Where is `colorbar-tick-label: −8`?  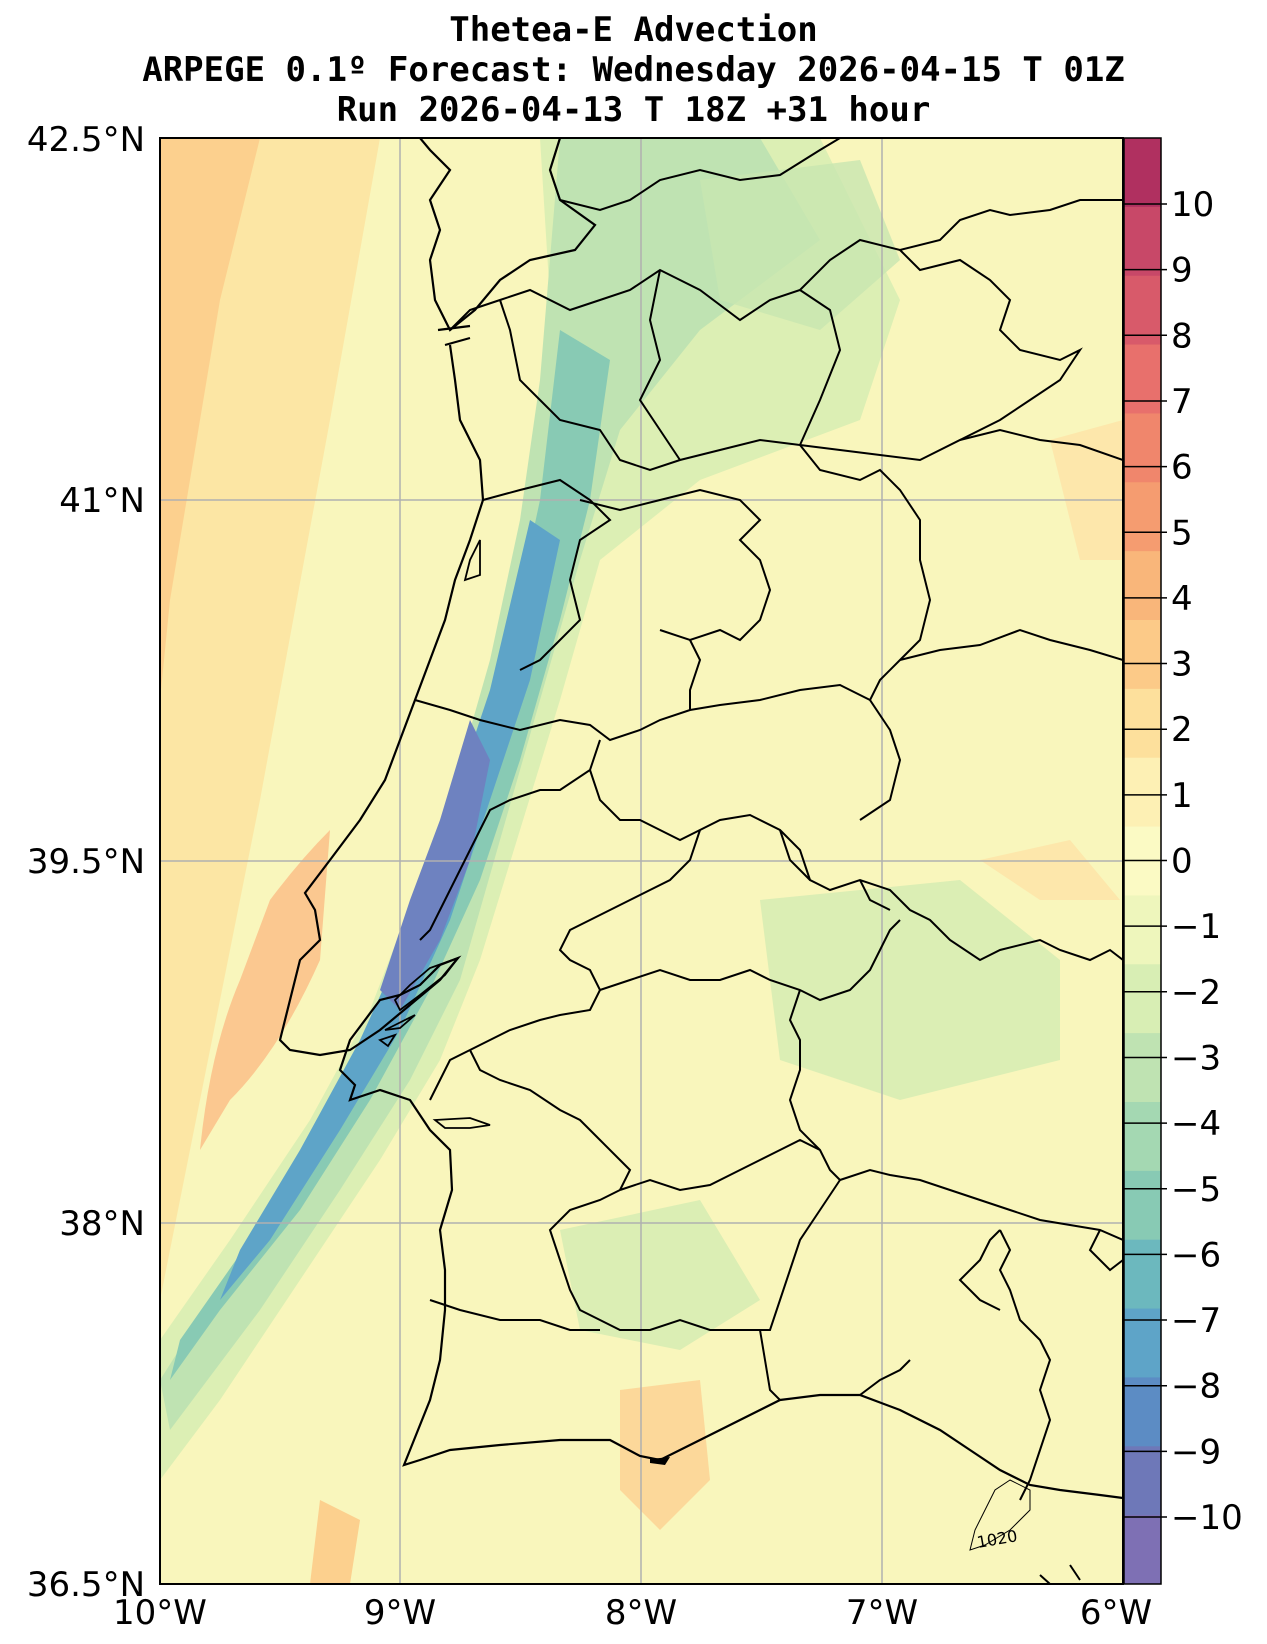
colorbar-tick-label: −8 is located at coordinates (1196, 1387).